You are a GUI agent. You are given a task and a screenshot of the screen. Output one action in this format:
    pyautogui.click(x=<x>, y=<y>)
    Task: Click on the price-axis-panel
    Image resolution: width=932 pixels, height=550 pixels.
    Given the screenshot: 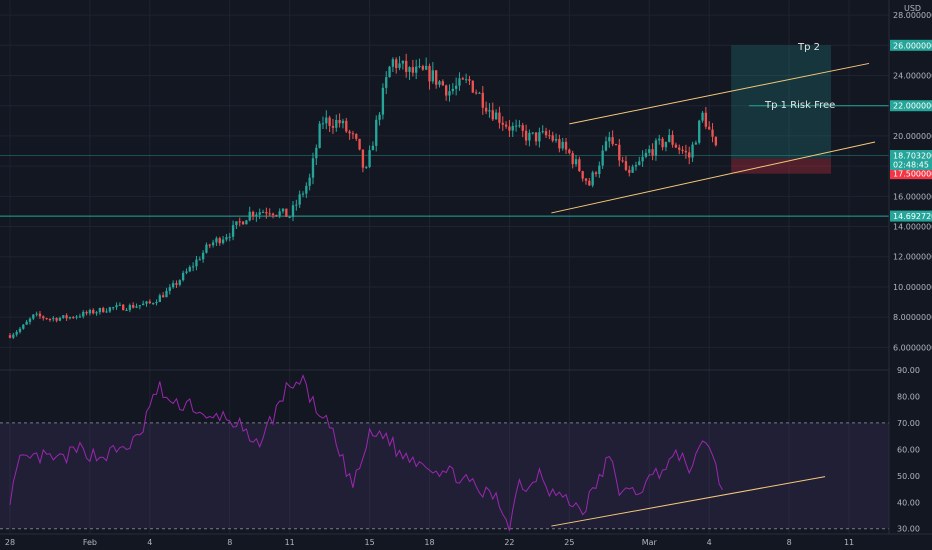 What is the action you would take?
    pyautogui.click(x=910, y=267)
    